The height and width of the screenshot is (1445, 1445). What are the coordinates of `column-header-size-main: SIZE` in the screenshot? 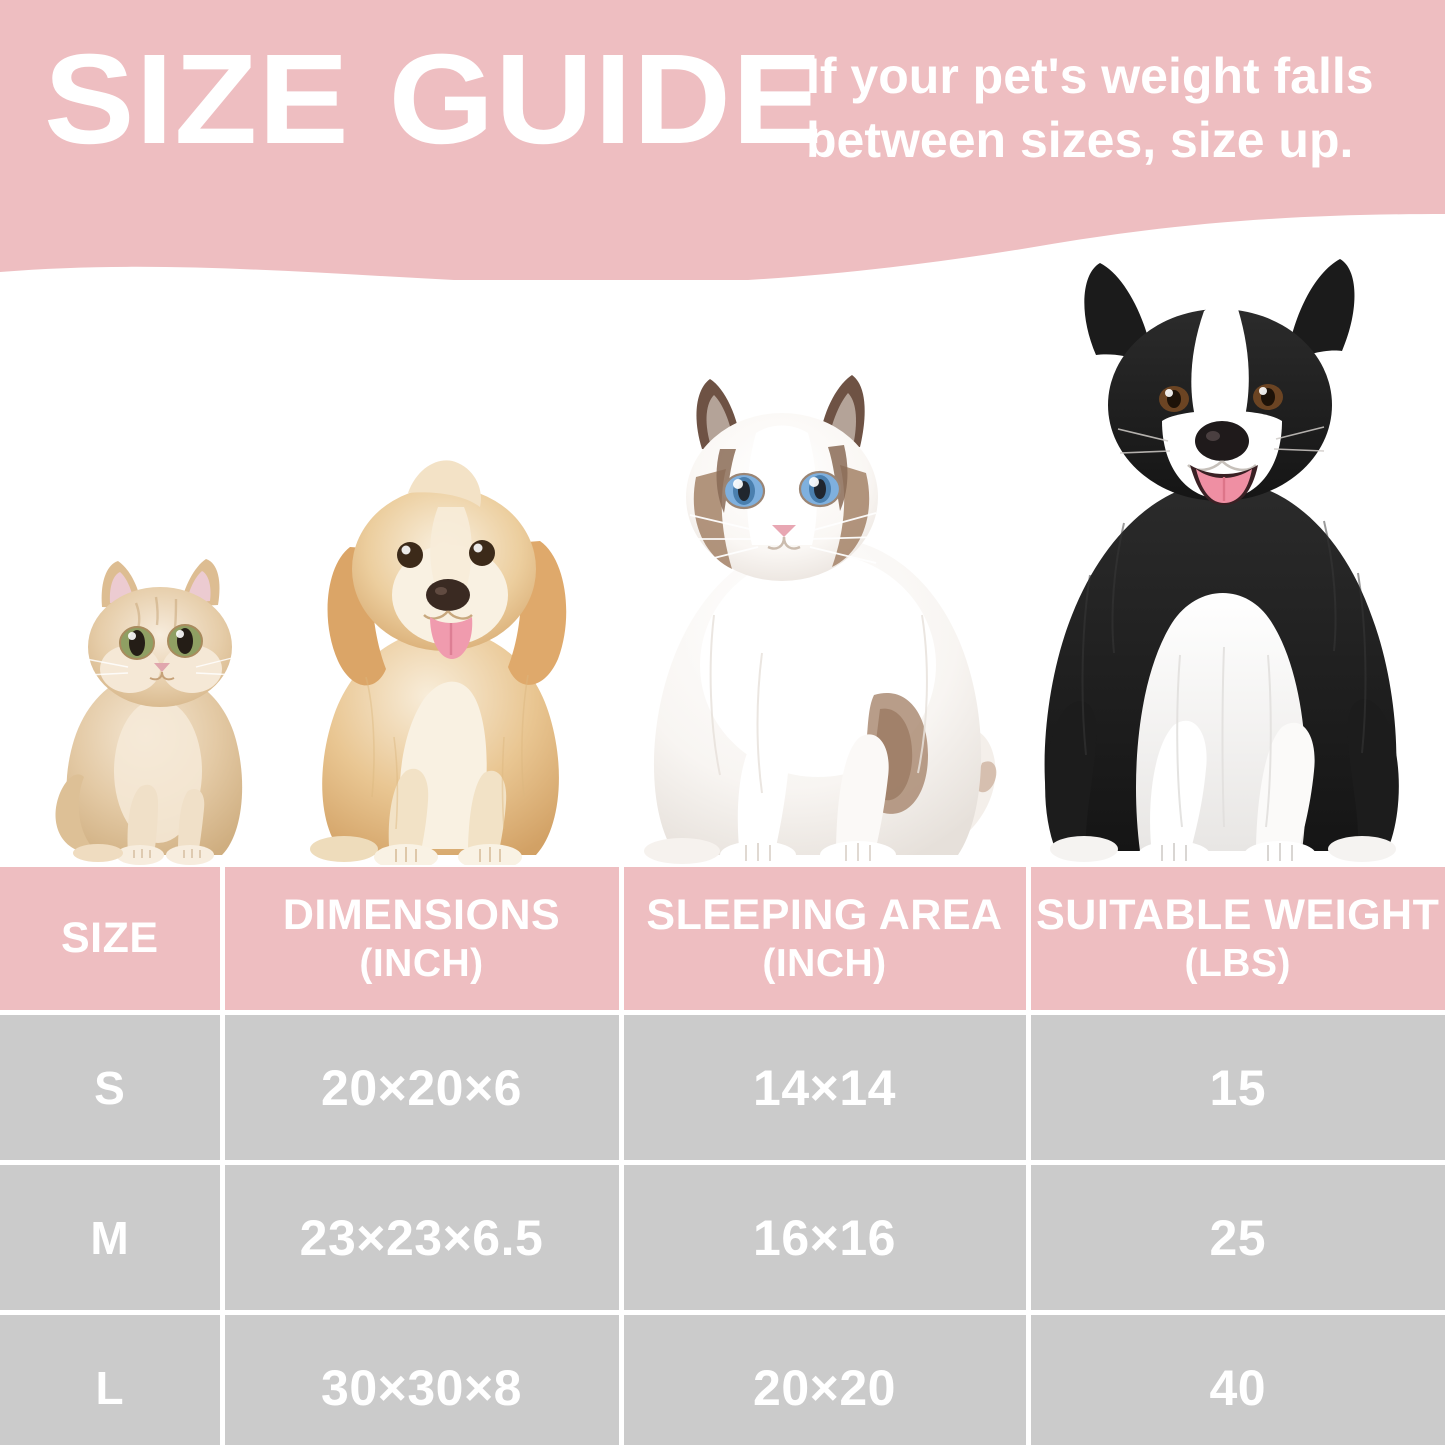 It's located at (109, 938).